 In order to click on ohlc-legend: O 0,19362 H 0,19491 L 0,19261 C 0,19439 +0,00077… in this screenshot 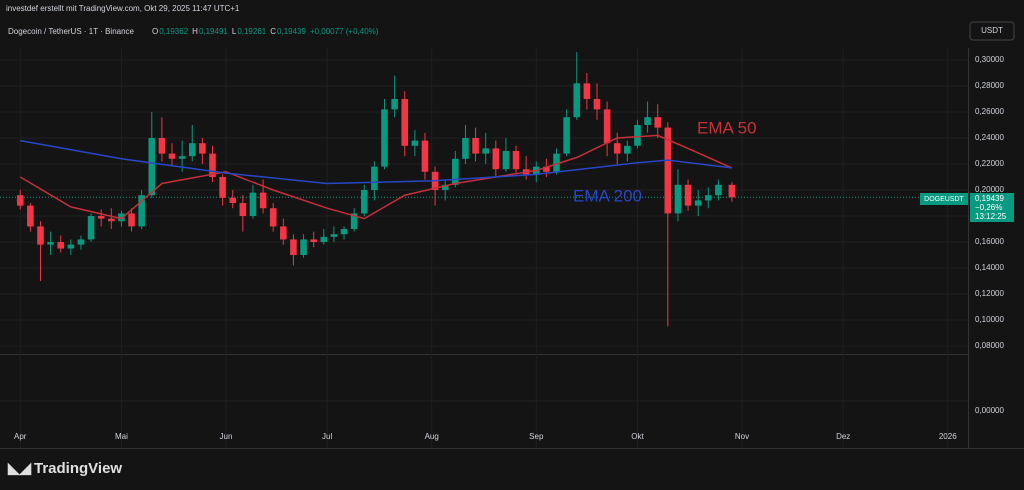, I will do `click(265, 31)`.